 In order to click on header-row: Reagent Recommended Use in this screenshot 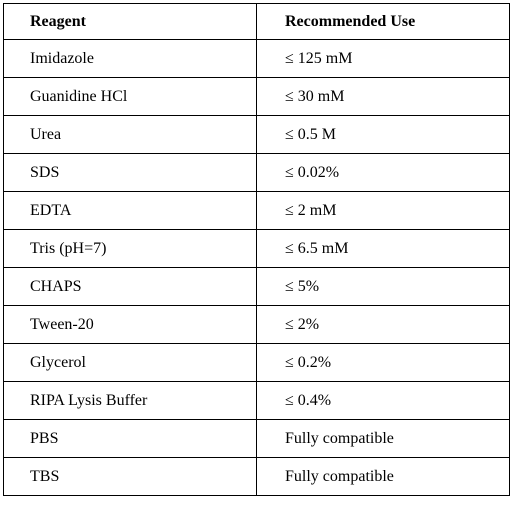, I will do `click(256, 21)`.